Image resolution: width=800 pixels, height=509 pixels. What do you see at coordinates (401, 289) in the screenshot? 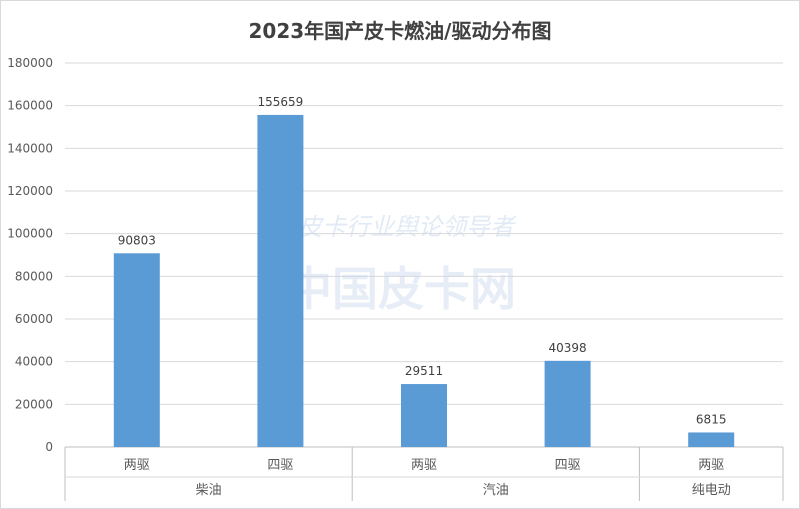
I see `watermark-logo: 中国皮卡网` at bounding box center [401, 289].